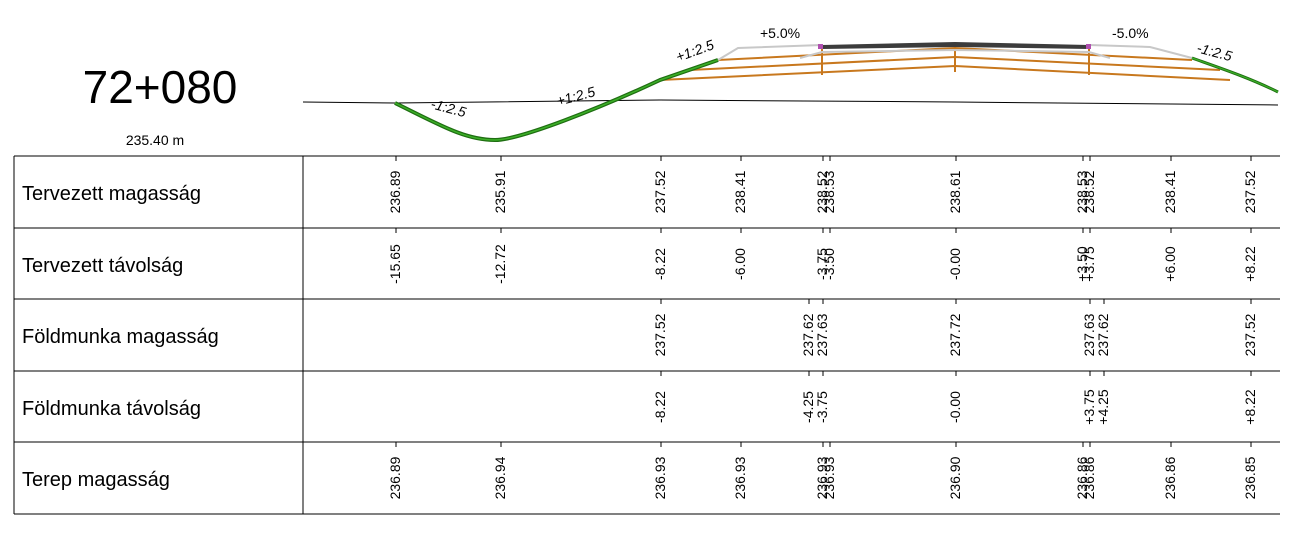  What do you see at coordinates (1103, 407) in the screenshot?
I see `band-value: +4.25` at bounding box center [1103, 407].